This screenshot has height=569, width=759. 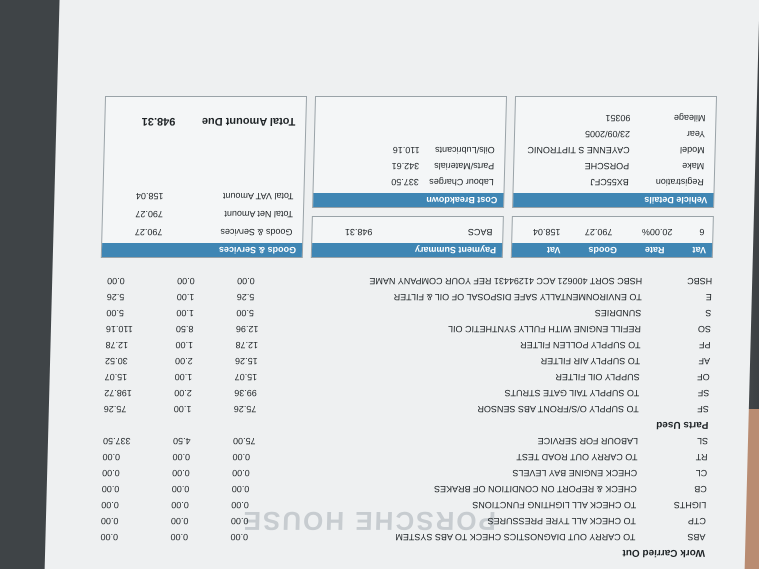 I want to click on part-total: 12.78, so click(x=117, y=345).